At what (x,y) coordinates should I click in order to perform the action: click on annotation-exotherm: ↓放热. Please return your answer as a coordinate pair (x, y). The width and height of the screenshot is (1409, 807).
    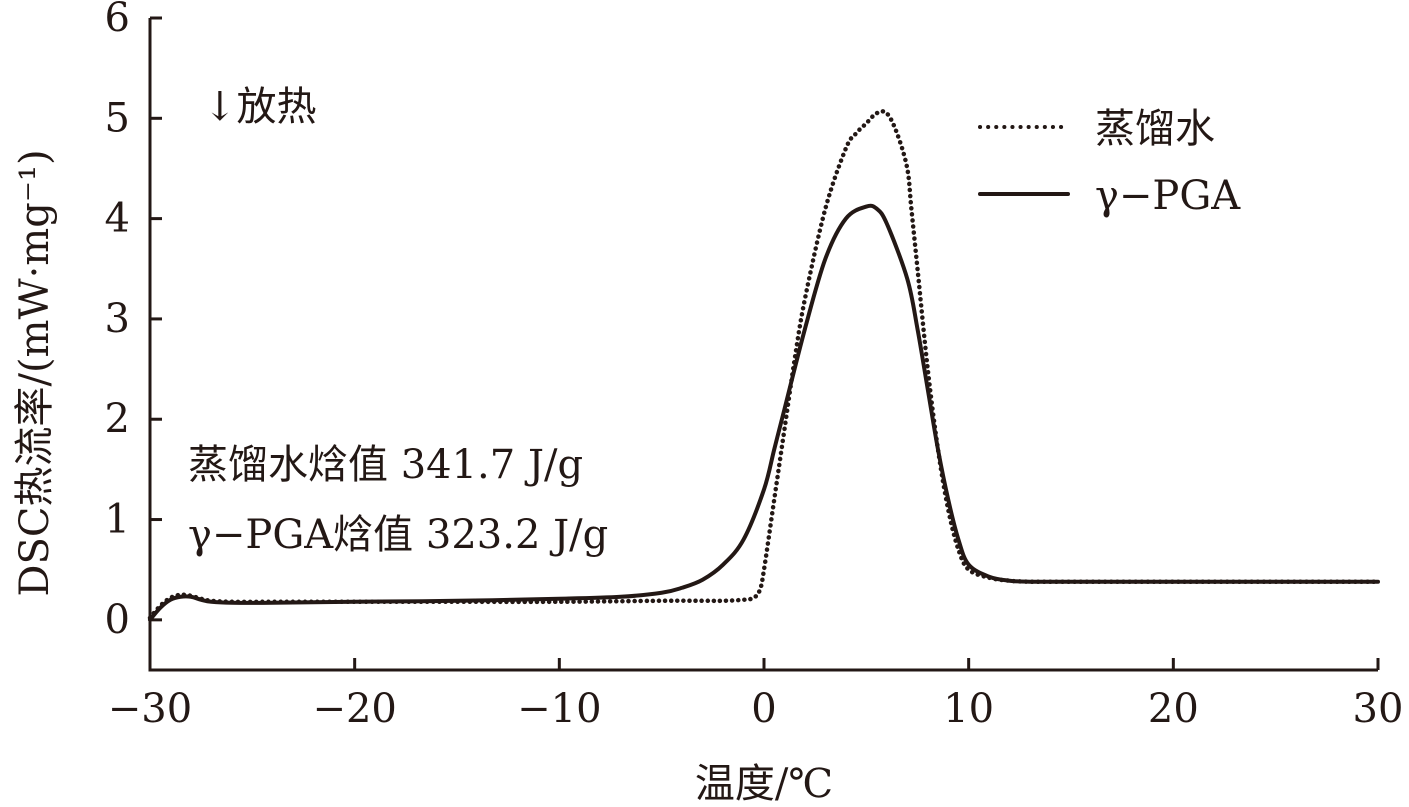
    Looking at the image, I should click on (260, 107).